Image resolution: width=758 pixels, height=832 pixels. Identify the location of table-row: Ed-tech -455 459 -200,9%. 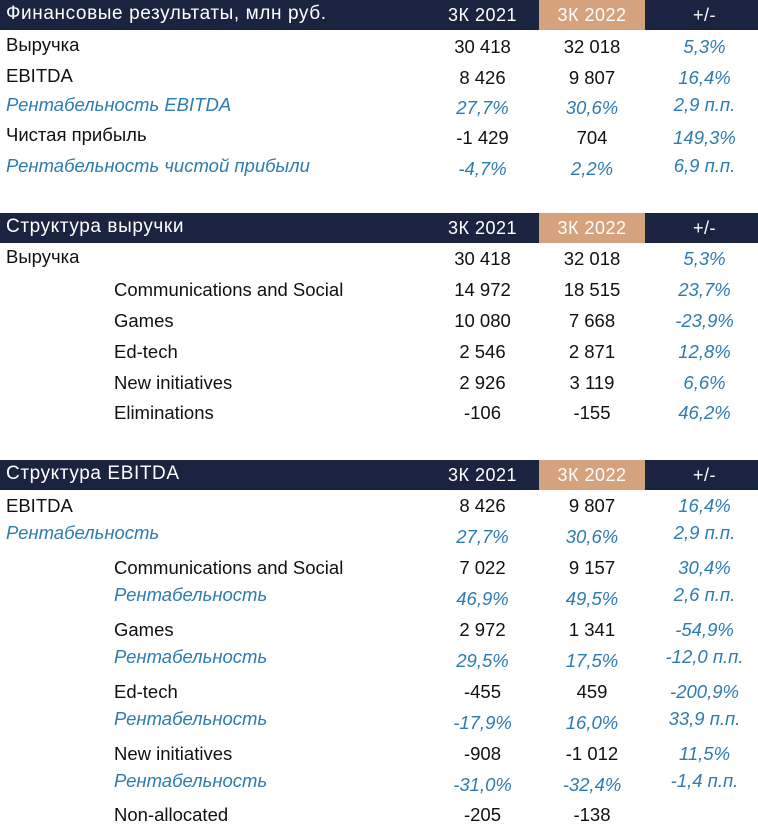
(379, 695).